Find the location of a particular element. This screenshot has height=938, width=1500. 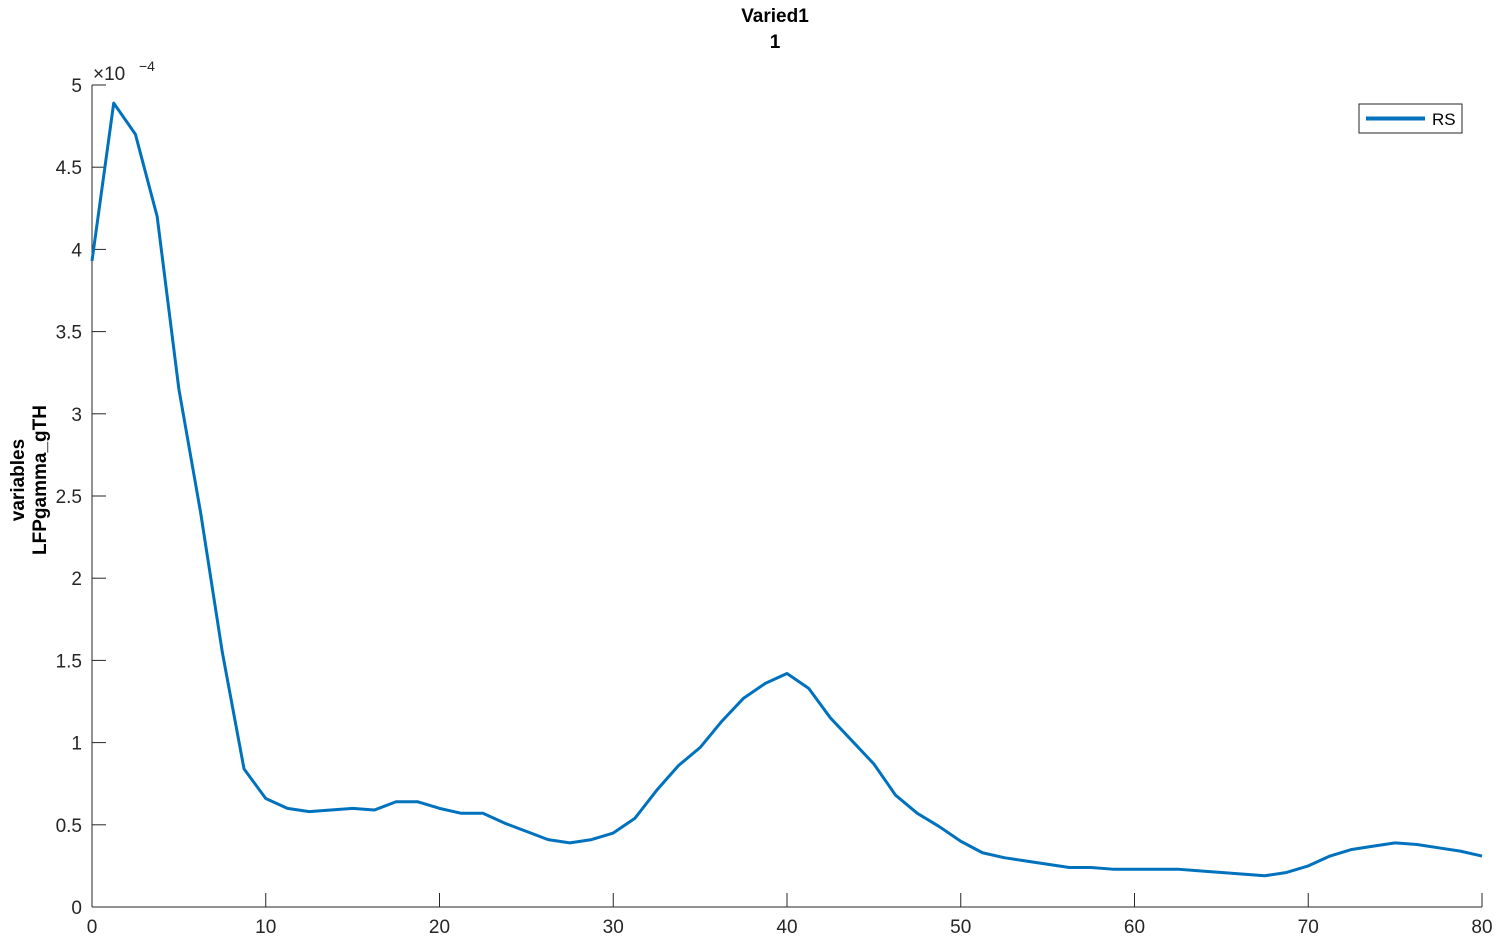

x-tick-label: 60 is located at coordinates (1134, 927).